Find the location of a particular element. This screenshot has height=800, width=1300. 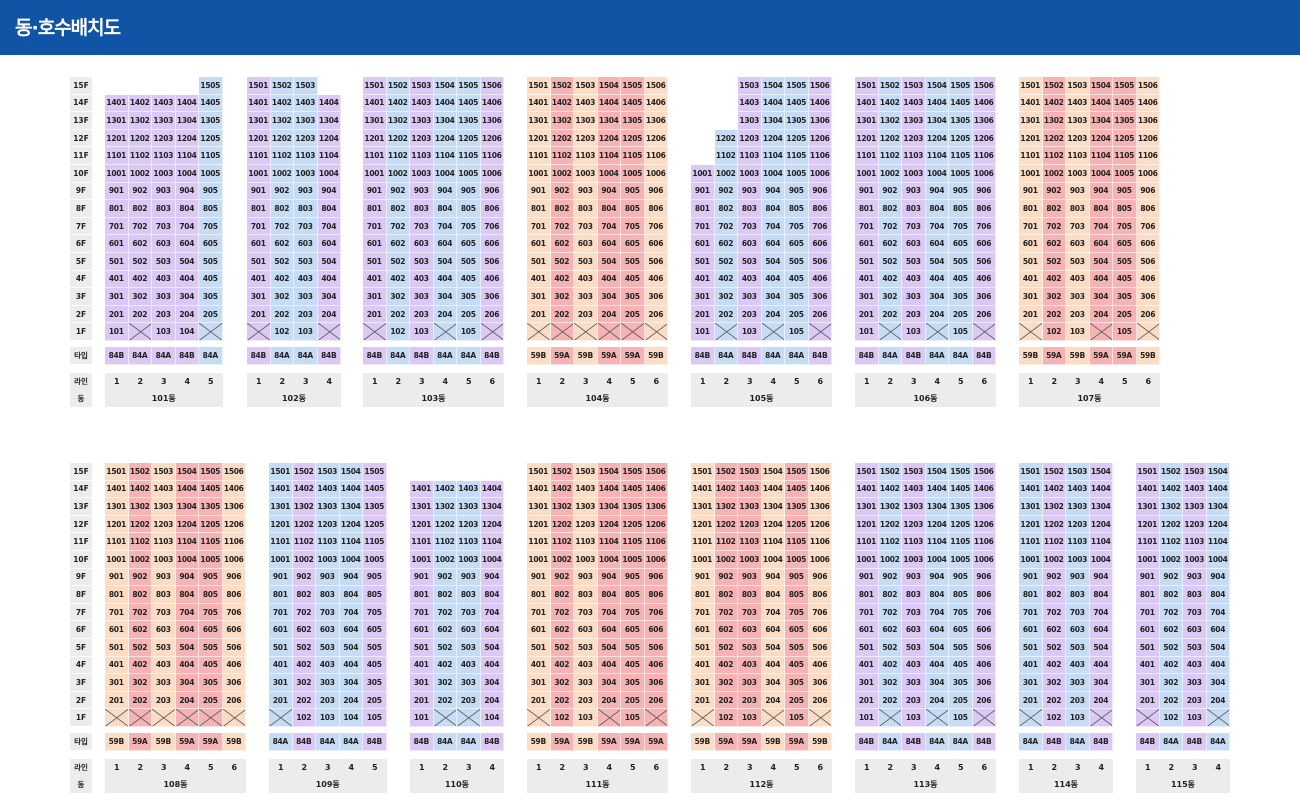

unit-cell: 1302 is located at coordinates (140, 121).